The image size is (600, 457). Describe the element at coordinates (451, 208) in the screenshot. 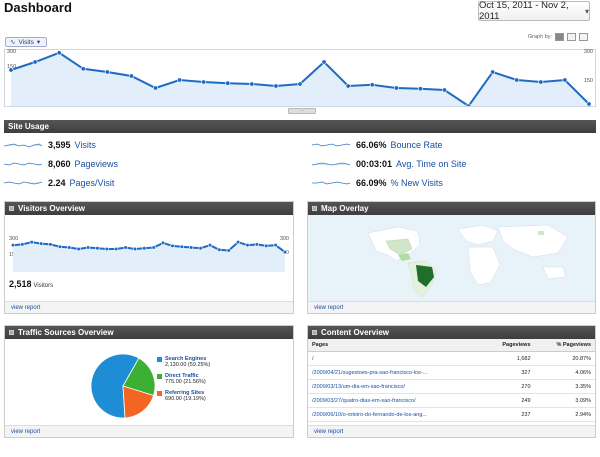

I see `map-overlay-header: Map Overlay` at that location.